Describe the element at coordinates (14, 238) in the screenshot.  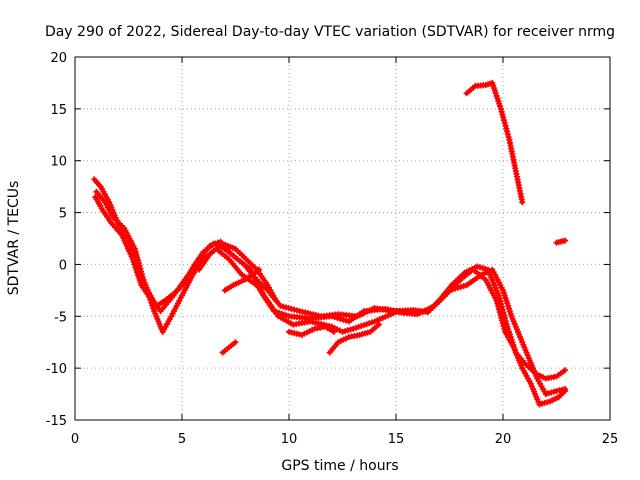
I see `y-axis-label: SDTVAR / TECUs` at that location.